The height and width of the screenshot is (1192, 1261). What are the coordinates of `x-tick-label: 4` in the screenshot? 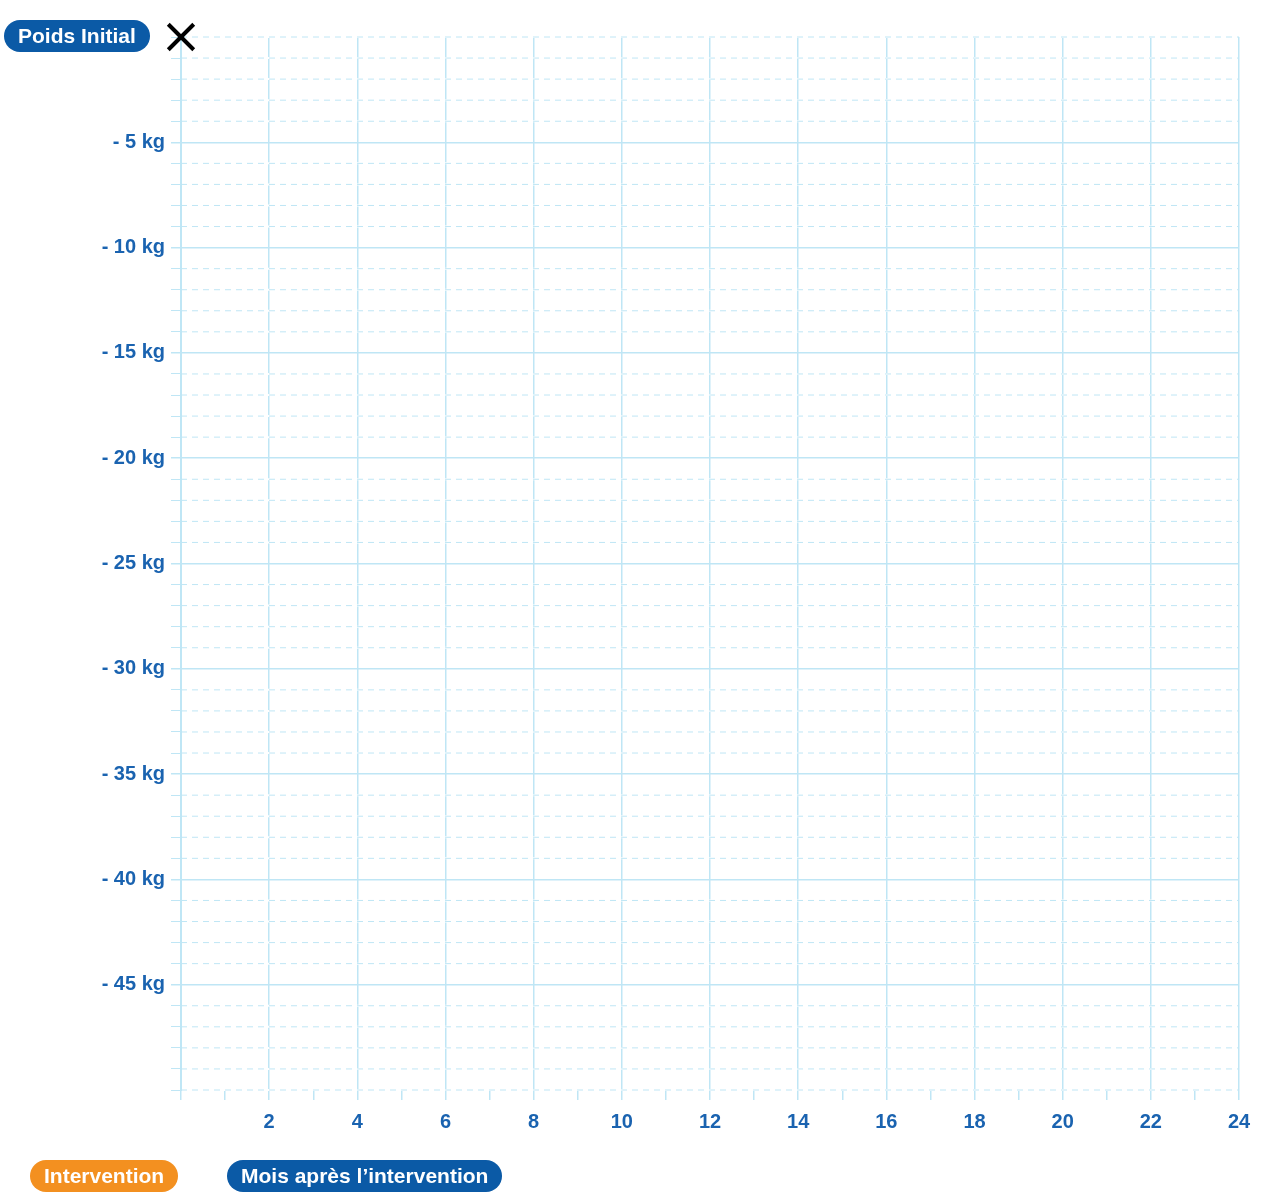 It's located at (357, 1120).